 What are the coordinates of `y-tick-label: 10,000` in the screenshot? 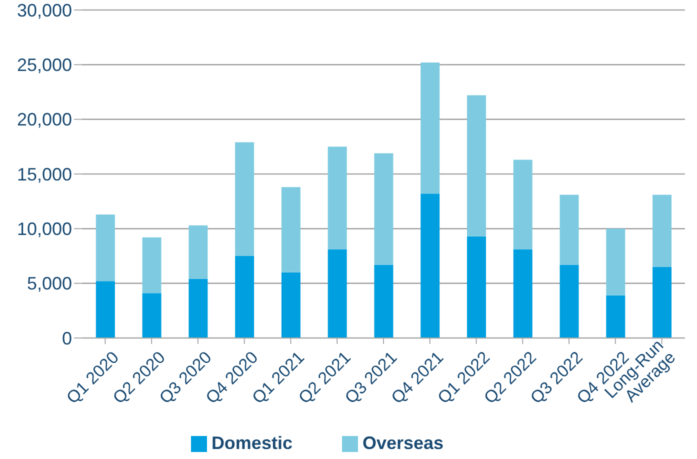 It's located at (44, 229).